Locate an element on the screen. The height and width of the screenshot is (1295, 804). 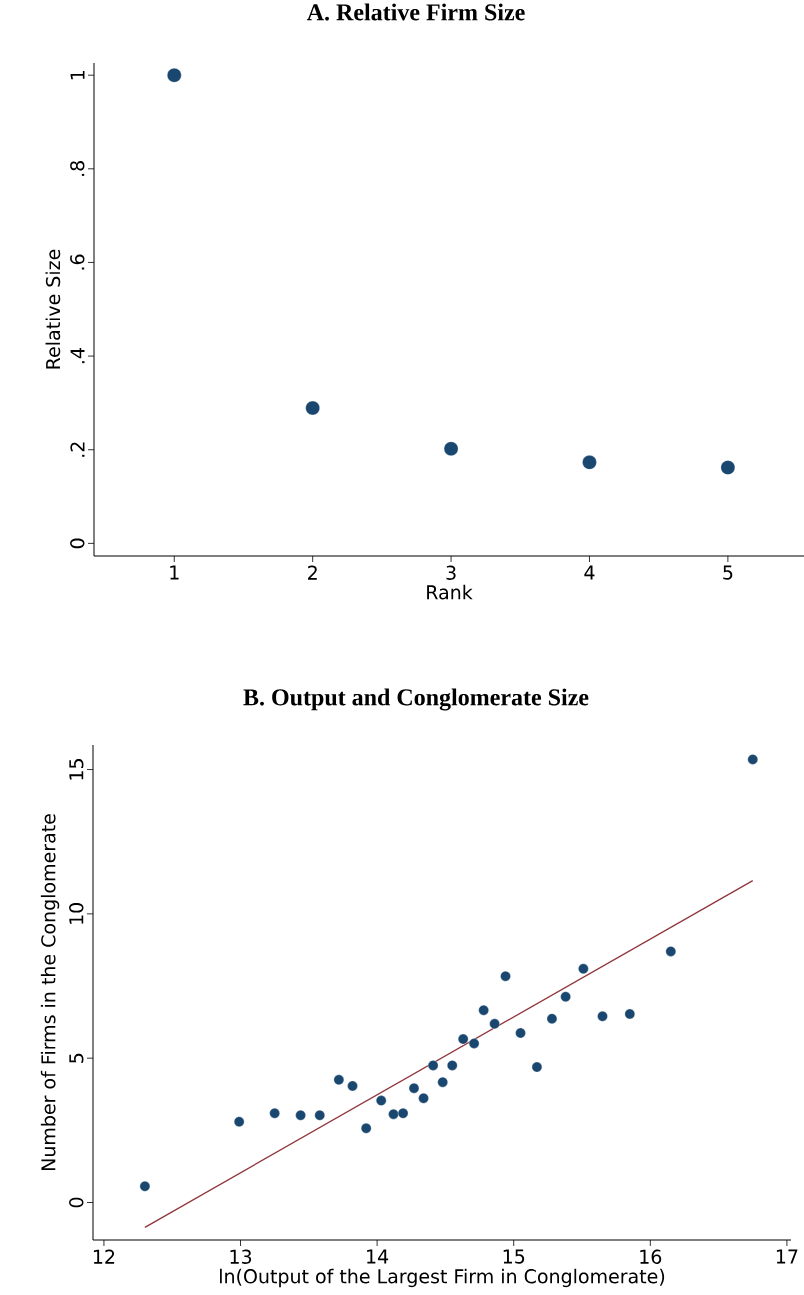
y-tick-label: .2 is located at coordinates (77, 449).